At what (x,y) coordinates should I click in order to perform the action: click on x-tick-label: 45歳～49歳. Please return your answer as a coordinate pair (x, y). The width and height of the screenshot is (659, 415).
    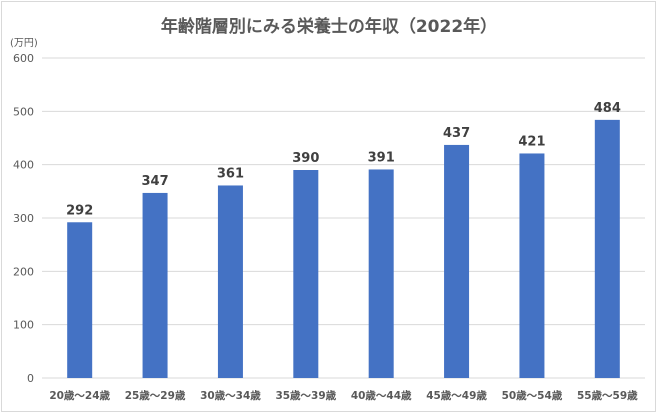
    Looking at the image, I should click on (456, 395).